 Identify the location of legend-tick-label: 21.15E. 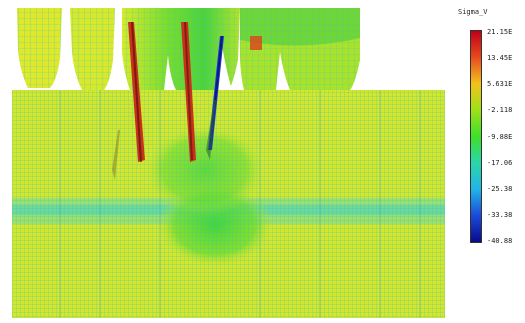
(500, 32).